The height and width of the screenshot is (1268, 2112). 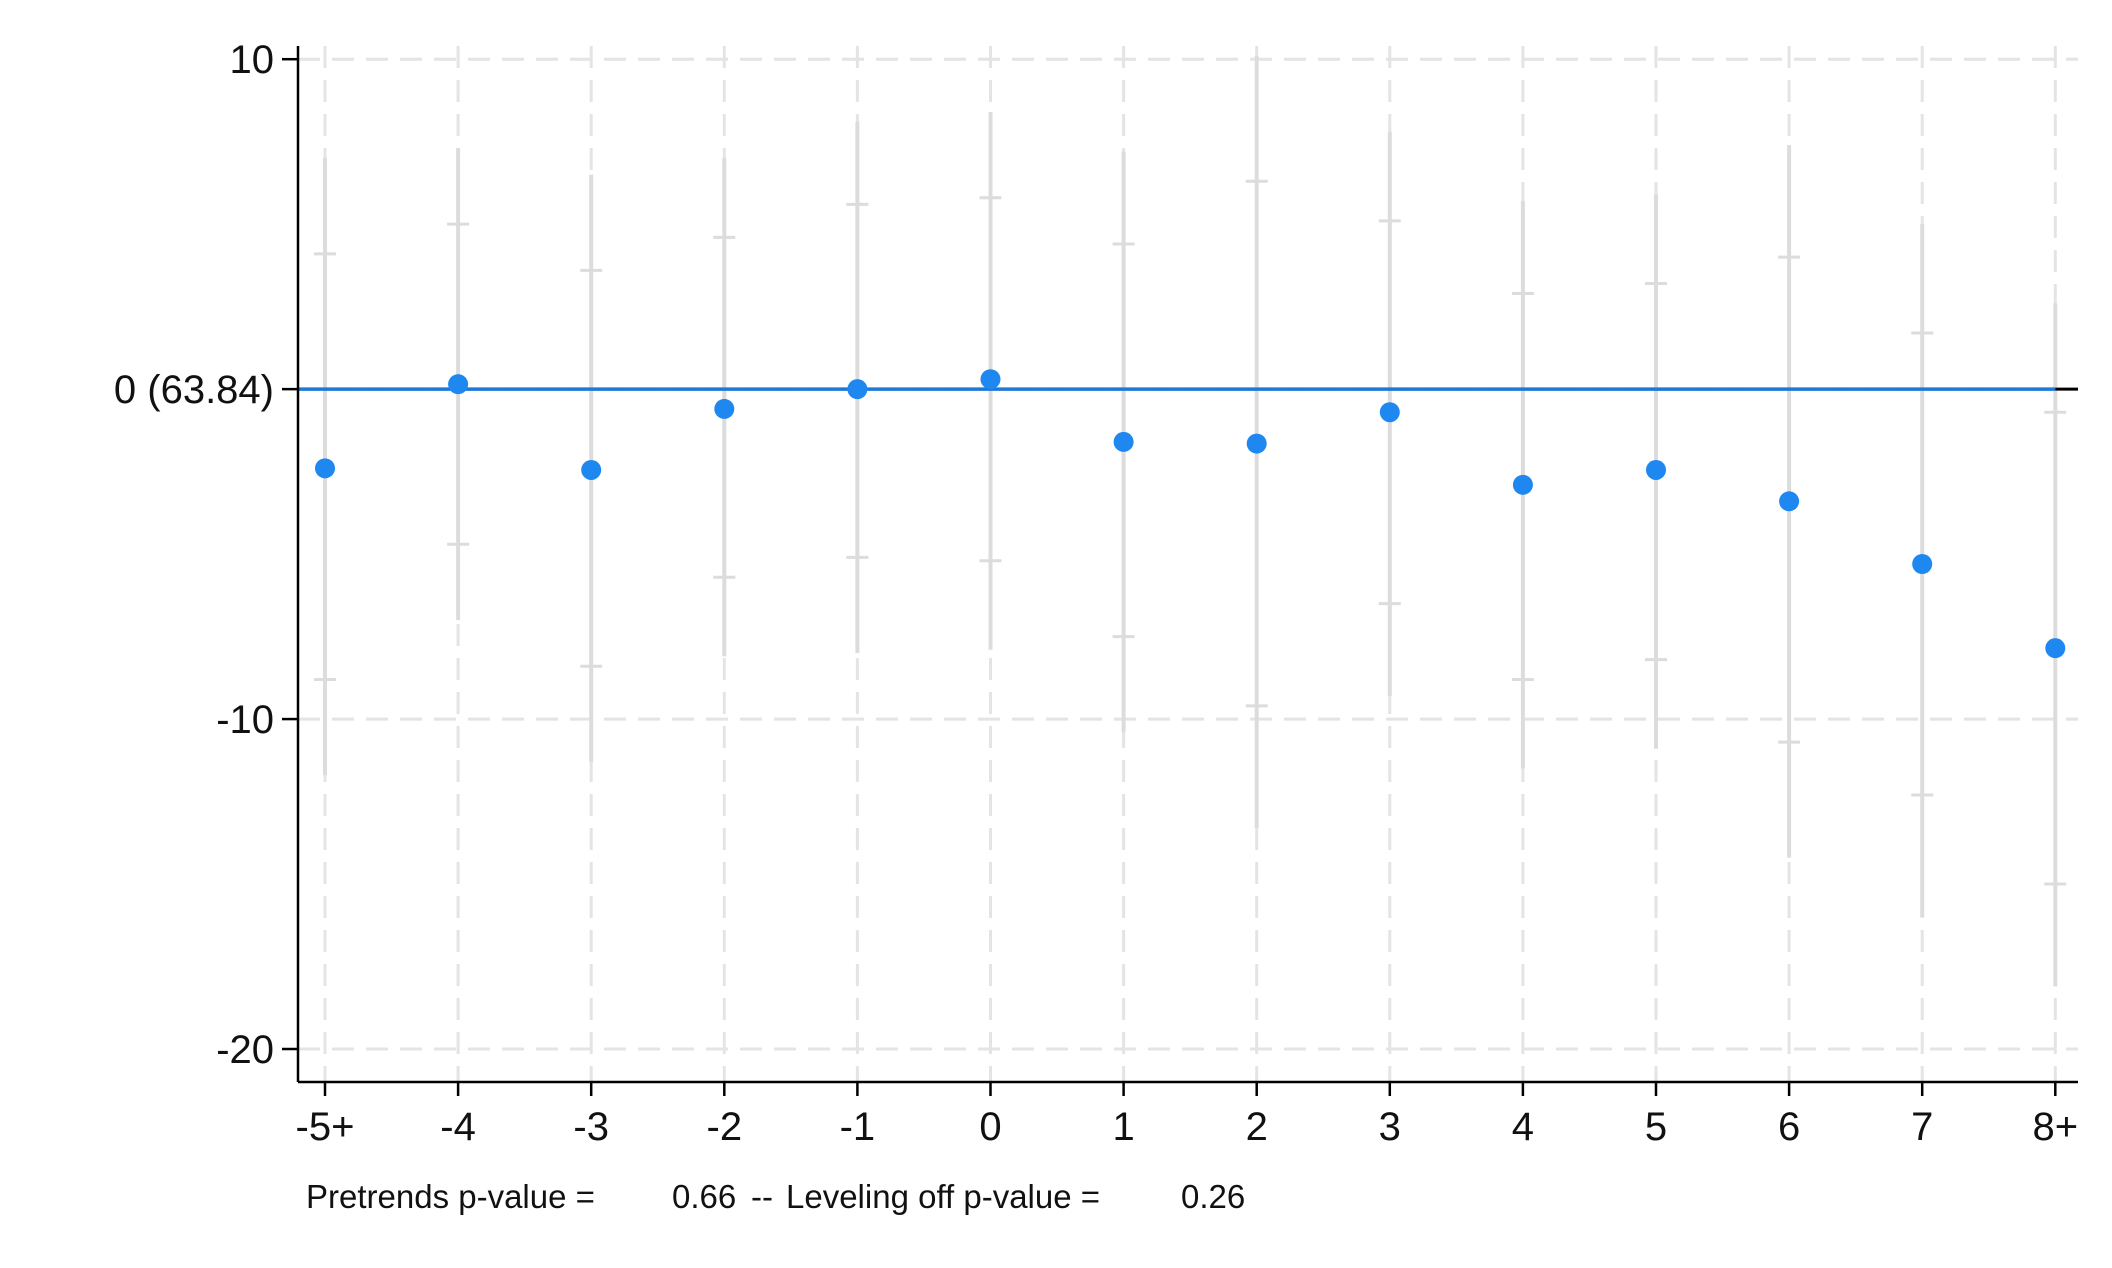 I want to click on x-tick-label: -5+, so click(x=325, y=1127).